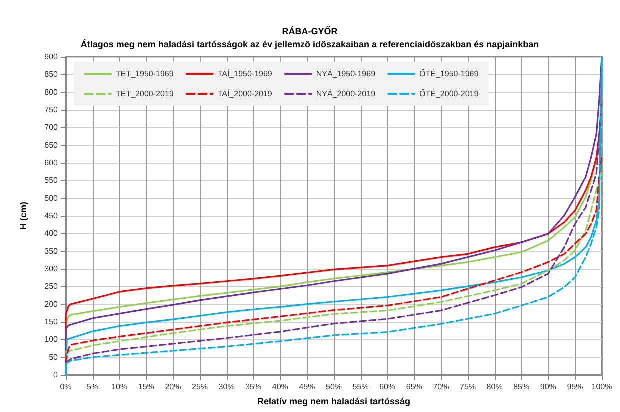  What do you see at coordinates (200, 387) in the screenshot?
I see `x-tick-label: 25%` at bounding box center [200, 387].